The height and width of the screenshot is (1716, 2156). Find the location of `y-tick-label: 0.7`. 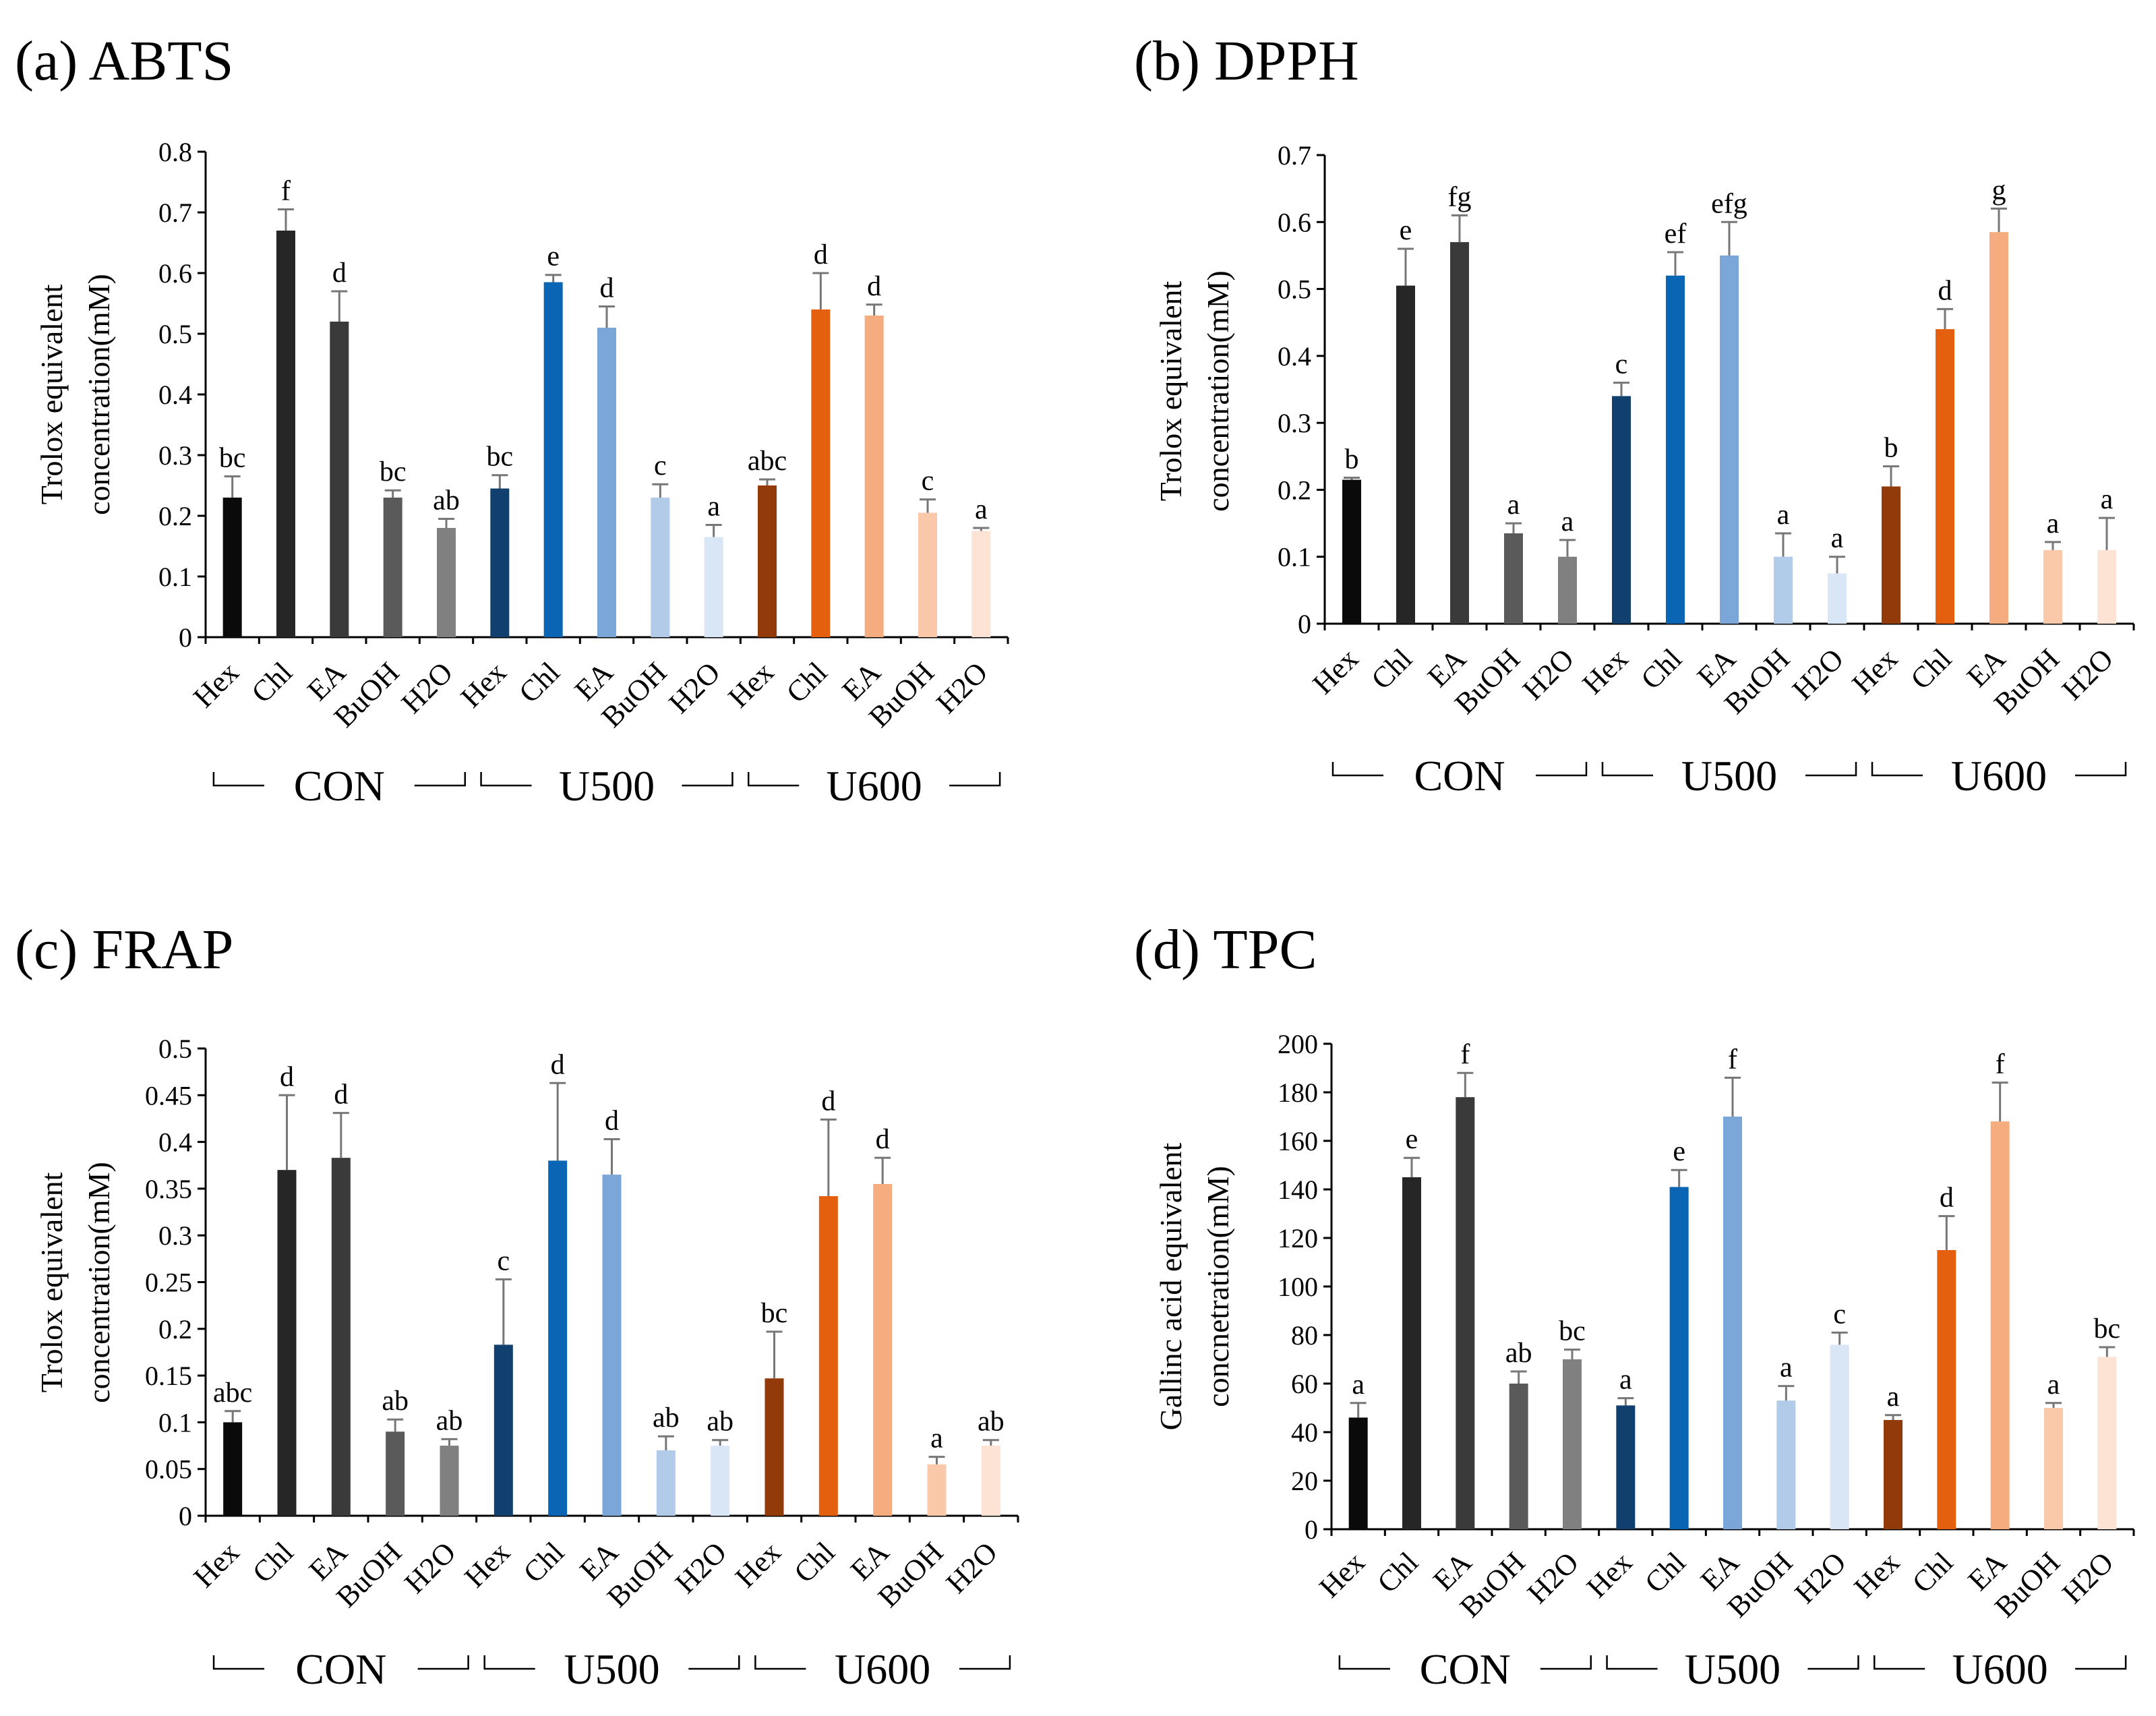

y-tick-label: 0.7 is located at coordinates (1294, 155).